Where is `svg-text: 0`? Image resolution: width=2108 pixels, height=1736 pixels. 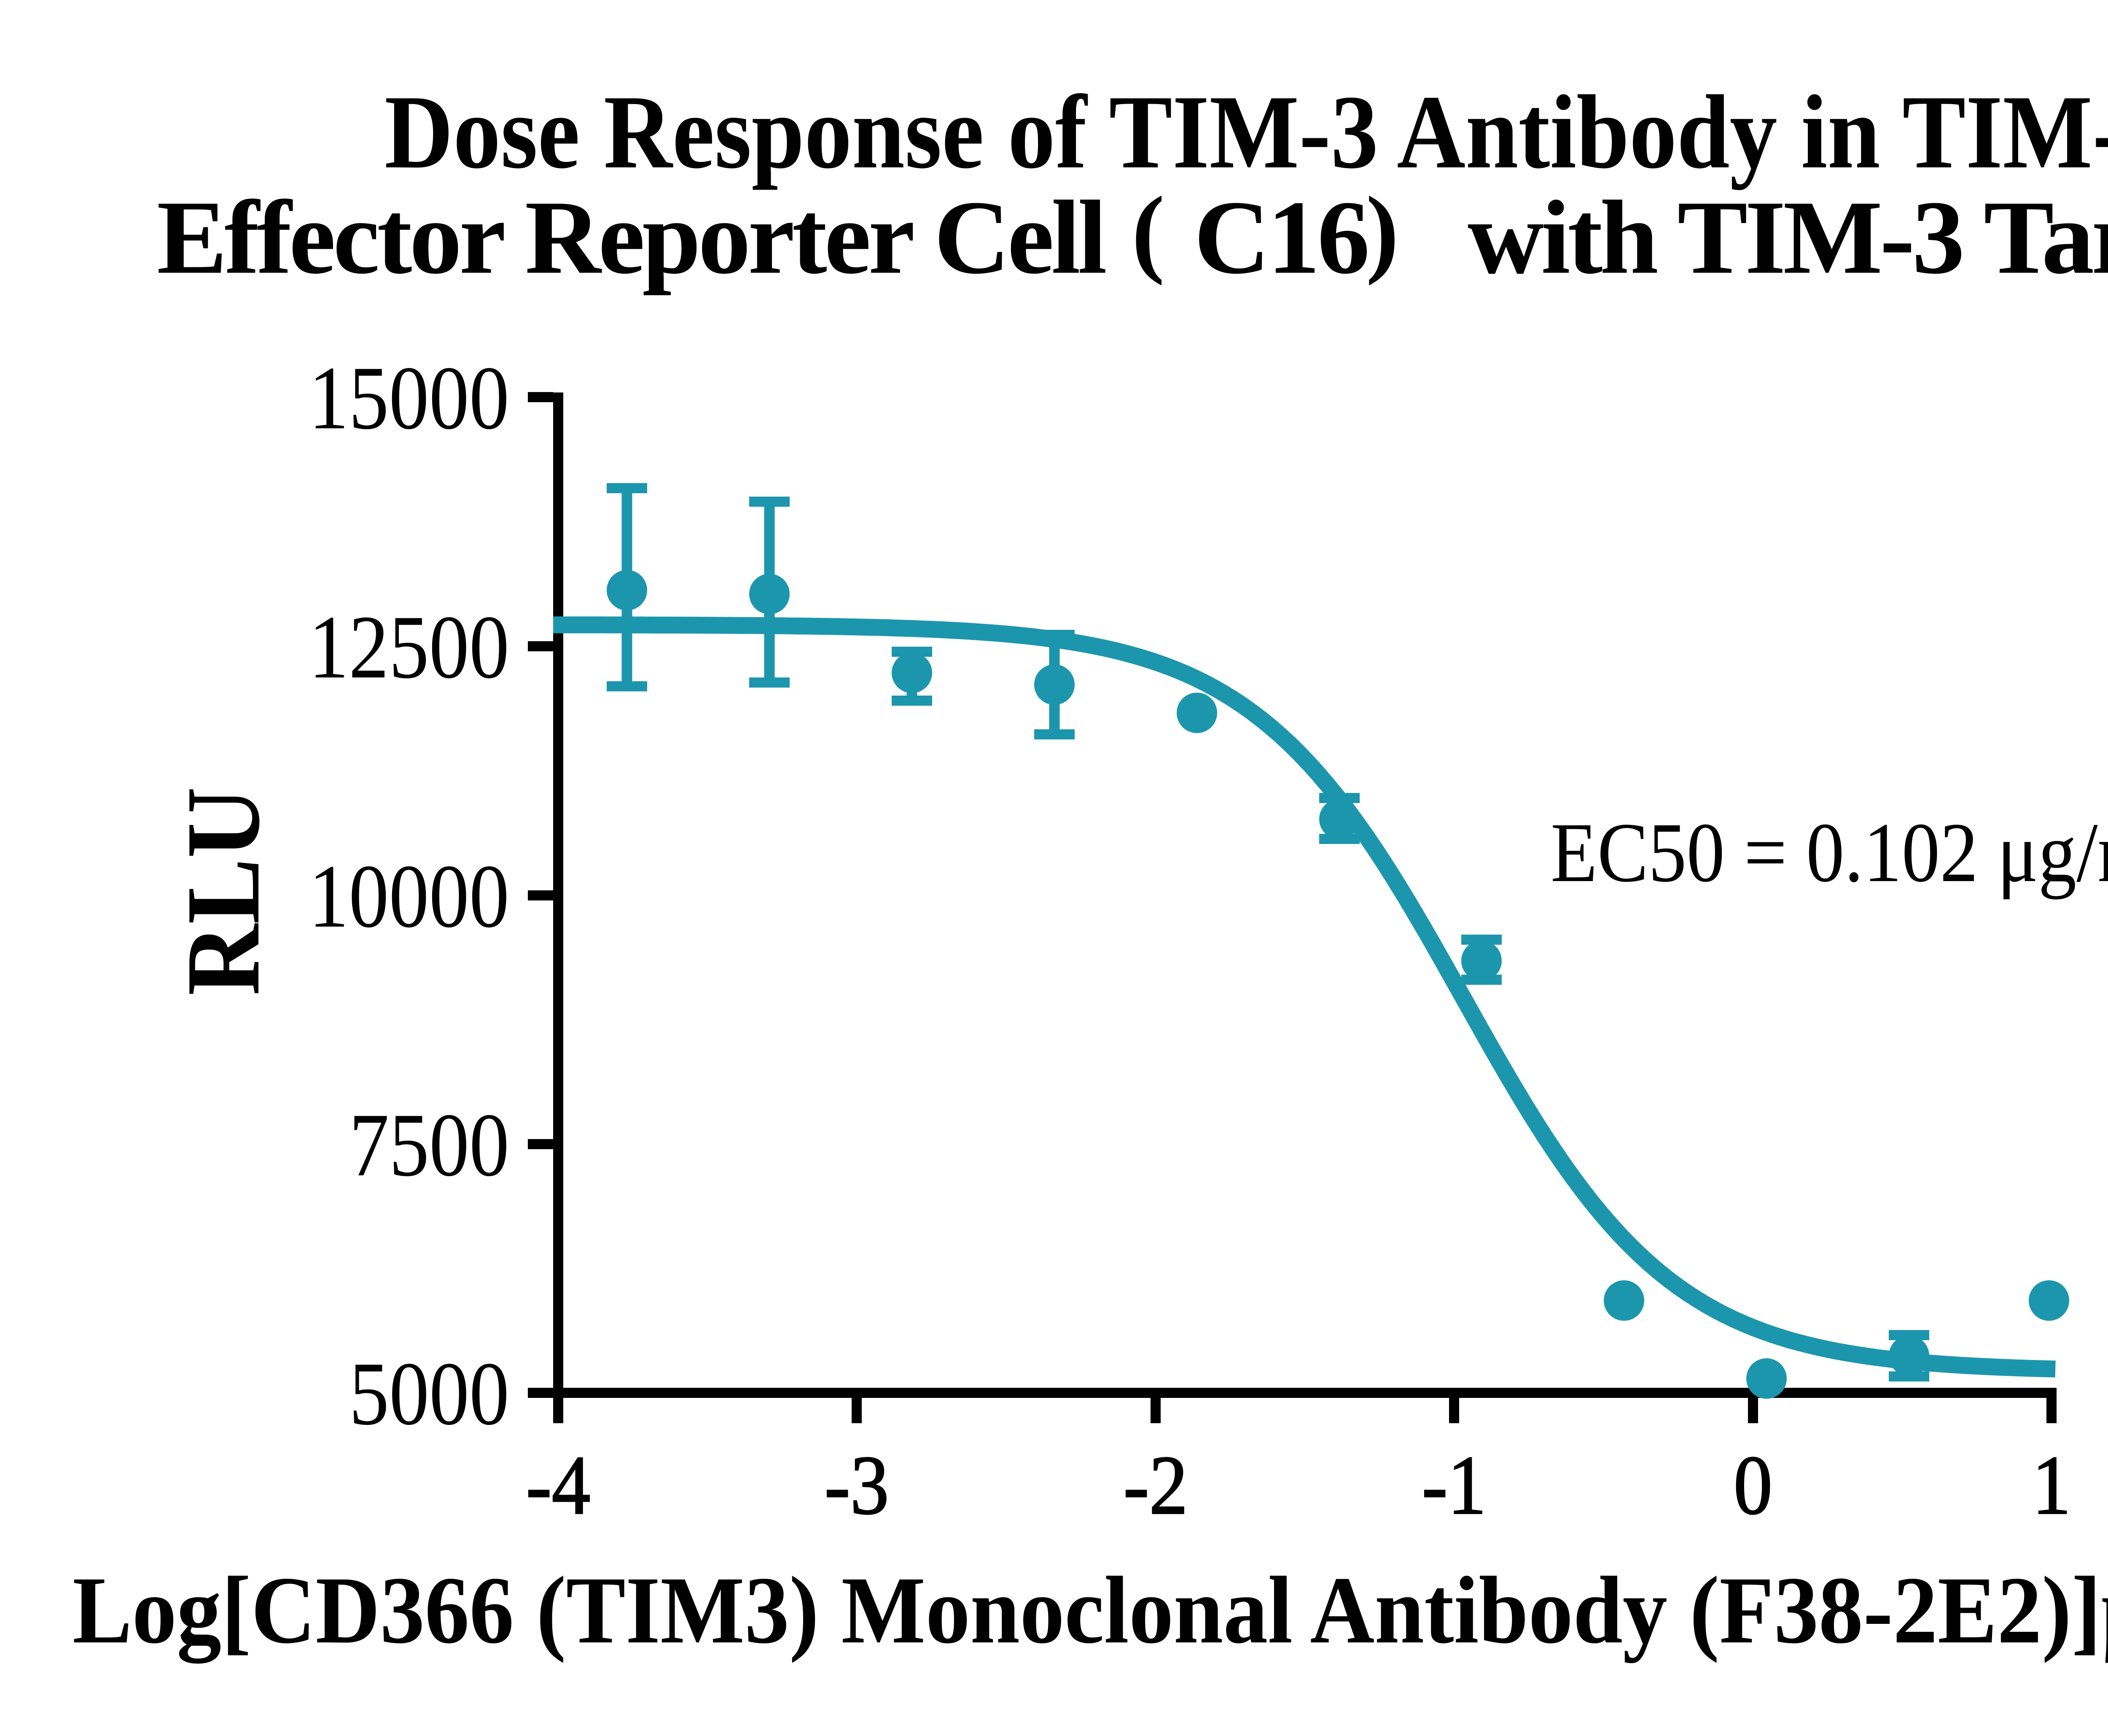 svg-text: 0 is located at coordinates (1753, 1485).